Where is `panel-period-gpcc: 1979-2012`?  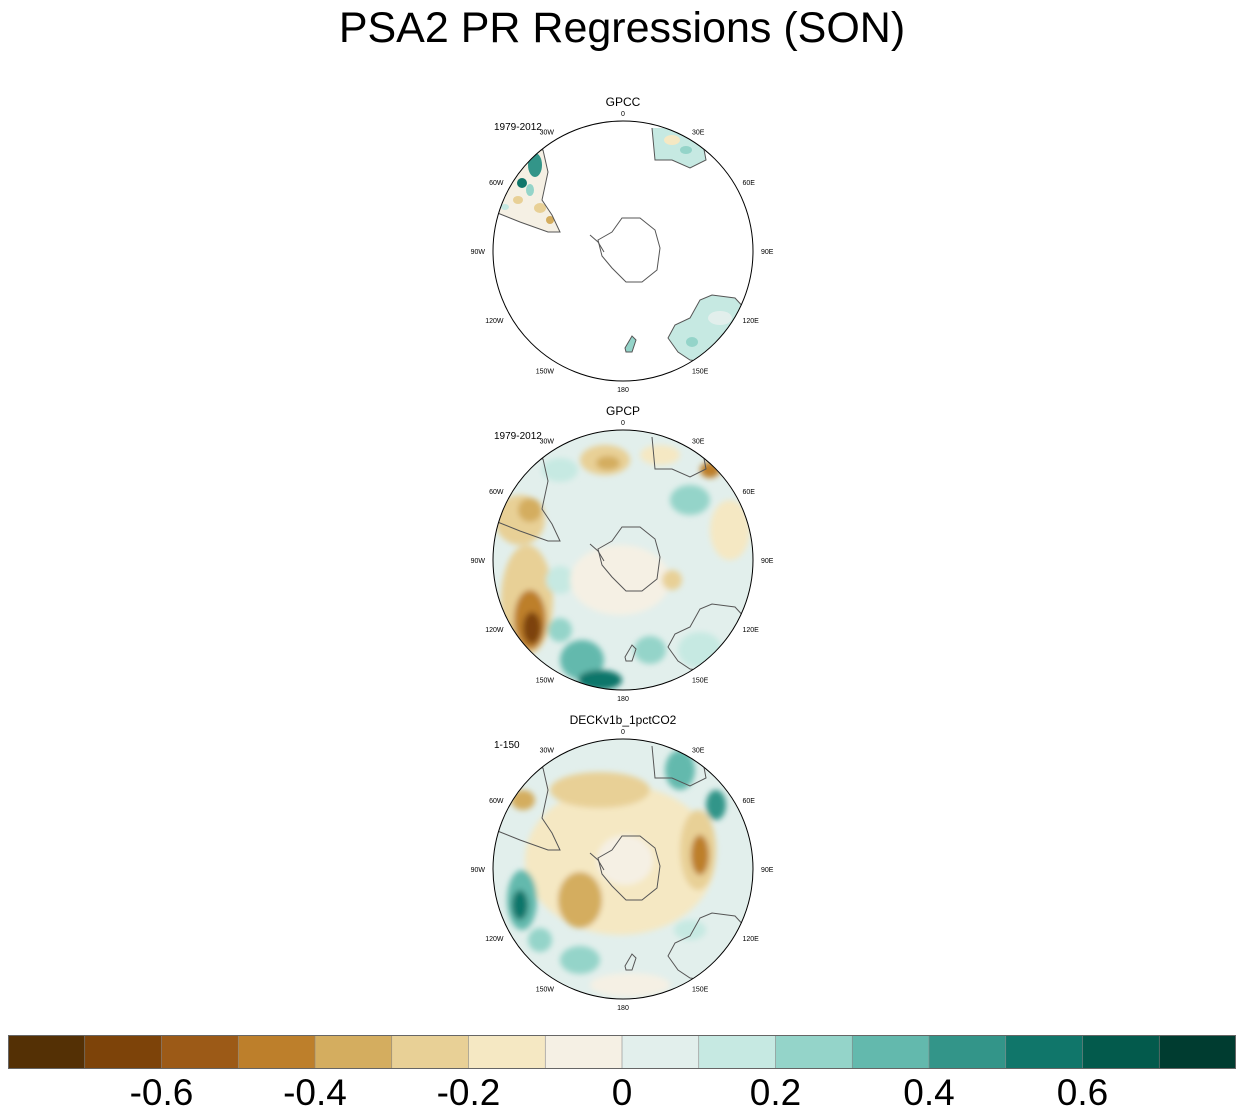 panel-period-gpcc: 1979-2012 is located at coordinates (518, 127).